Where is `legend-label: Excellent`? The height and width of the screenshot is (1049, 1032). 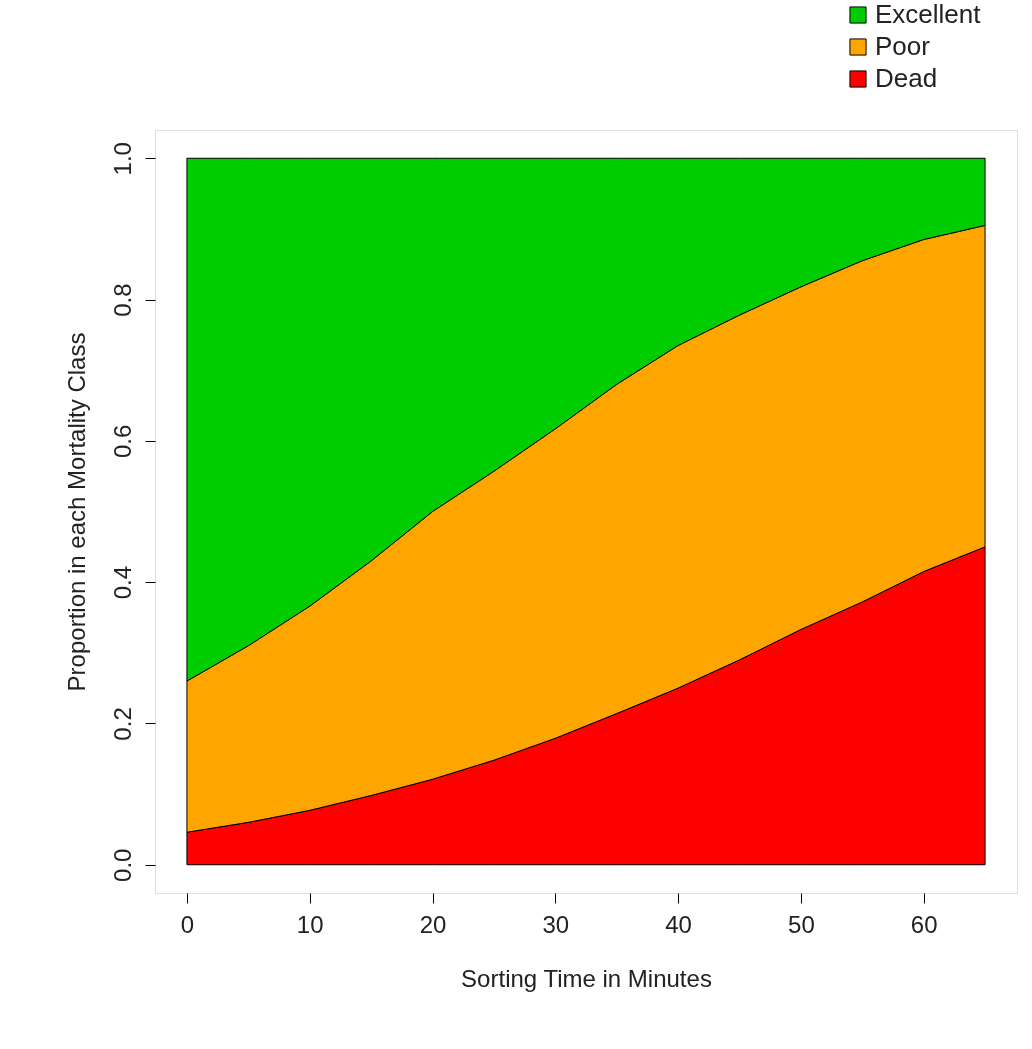
legend-label: Excellent is located at coordinates (928, 14).